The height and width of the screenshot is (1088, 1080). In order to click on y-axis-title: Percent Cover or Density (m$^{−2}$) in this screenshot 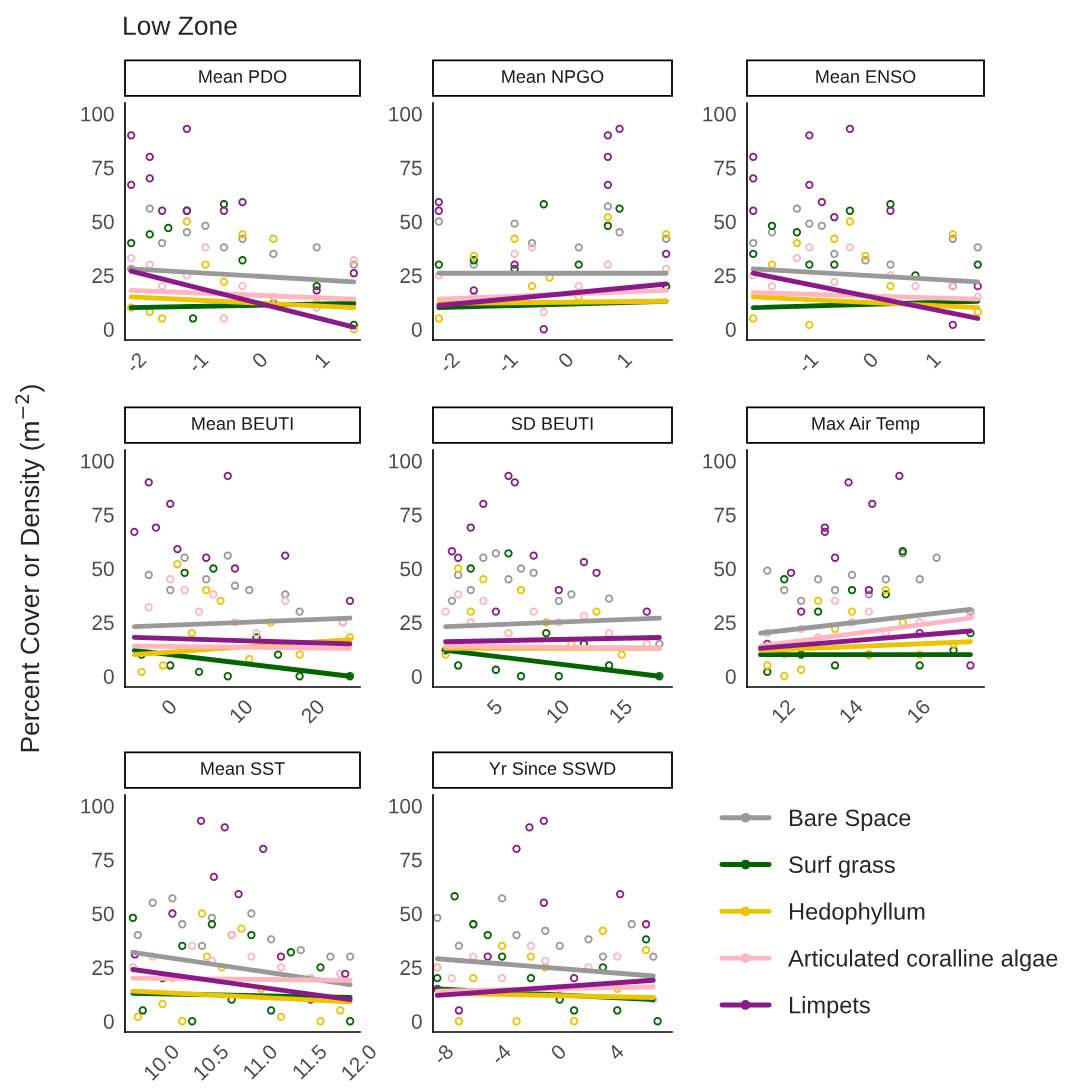, I will do `click(30, 568)`.